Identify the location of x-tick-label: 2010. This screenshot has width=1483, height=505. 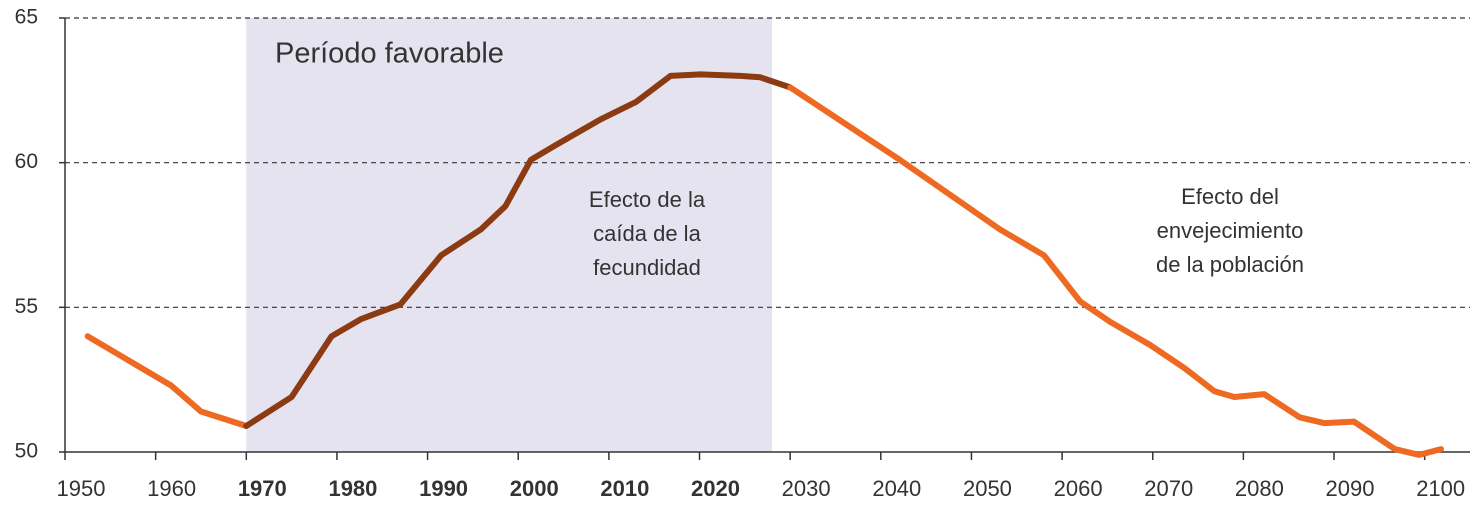
(624, 488).